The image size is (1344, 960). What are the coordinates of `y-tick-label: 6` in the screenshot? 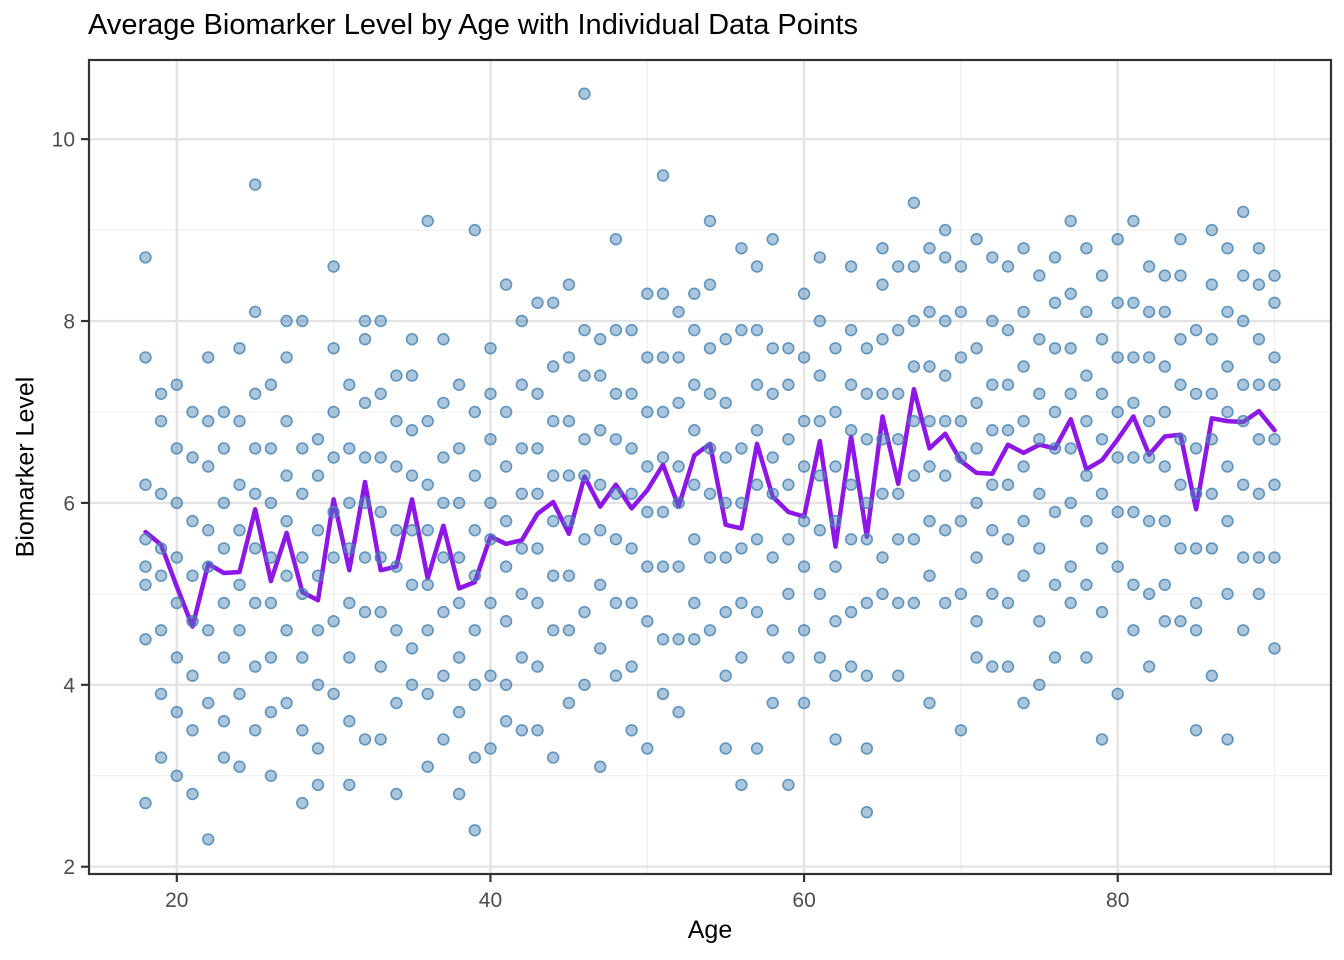 It's located at (69, 503).